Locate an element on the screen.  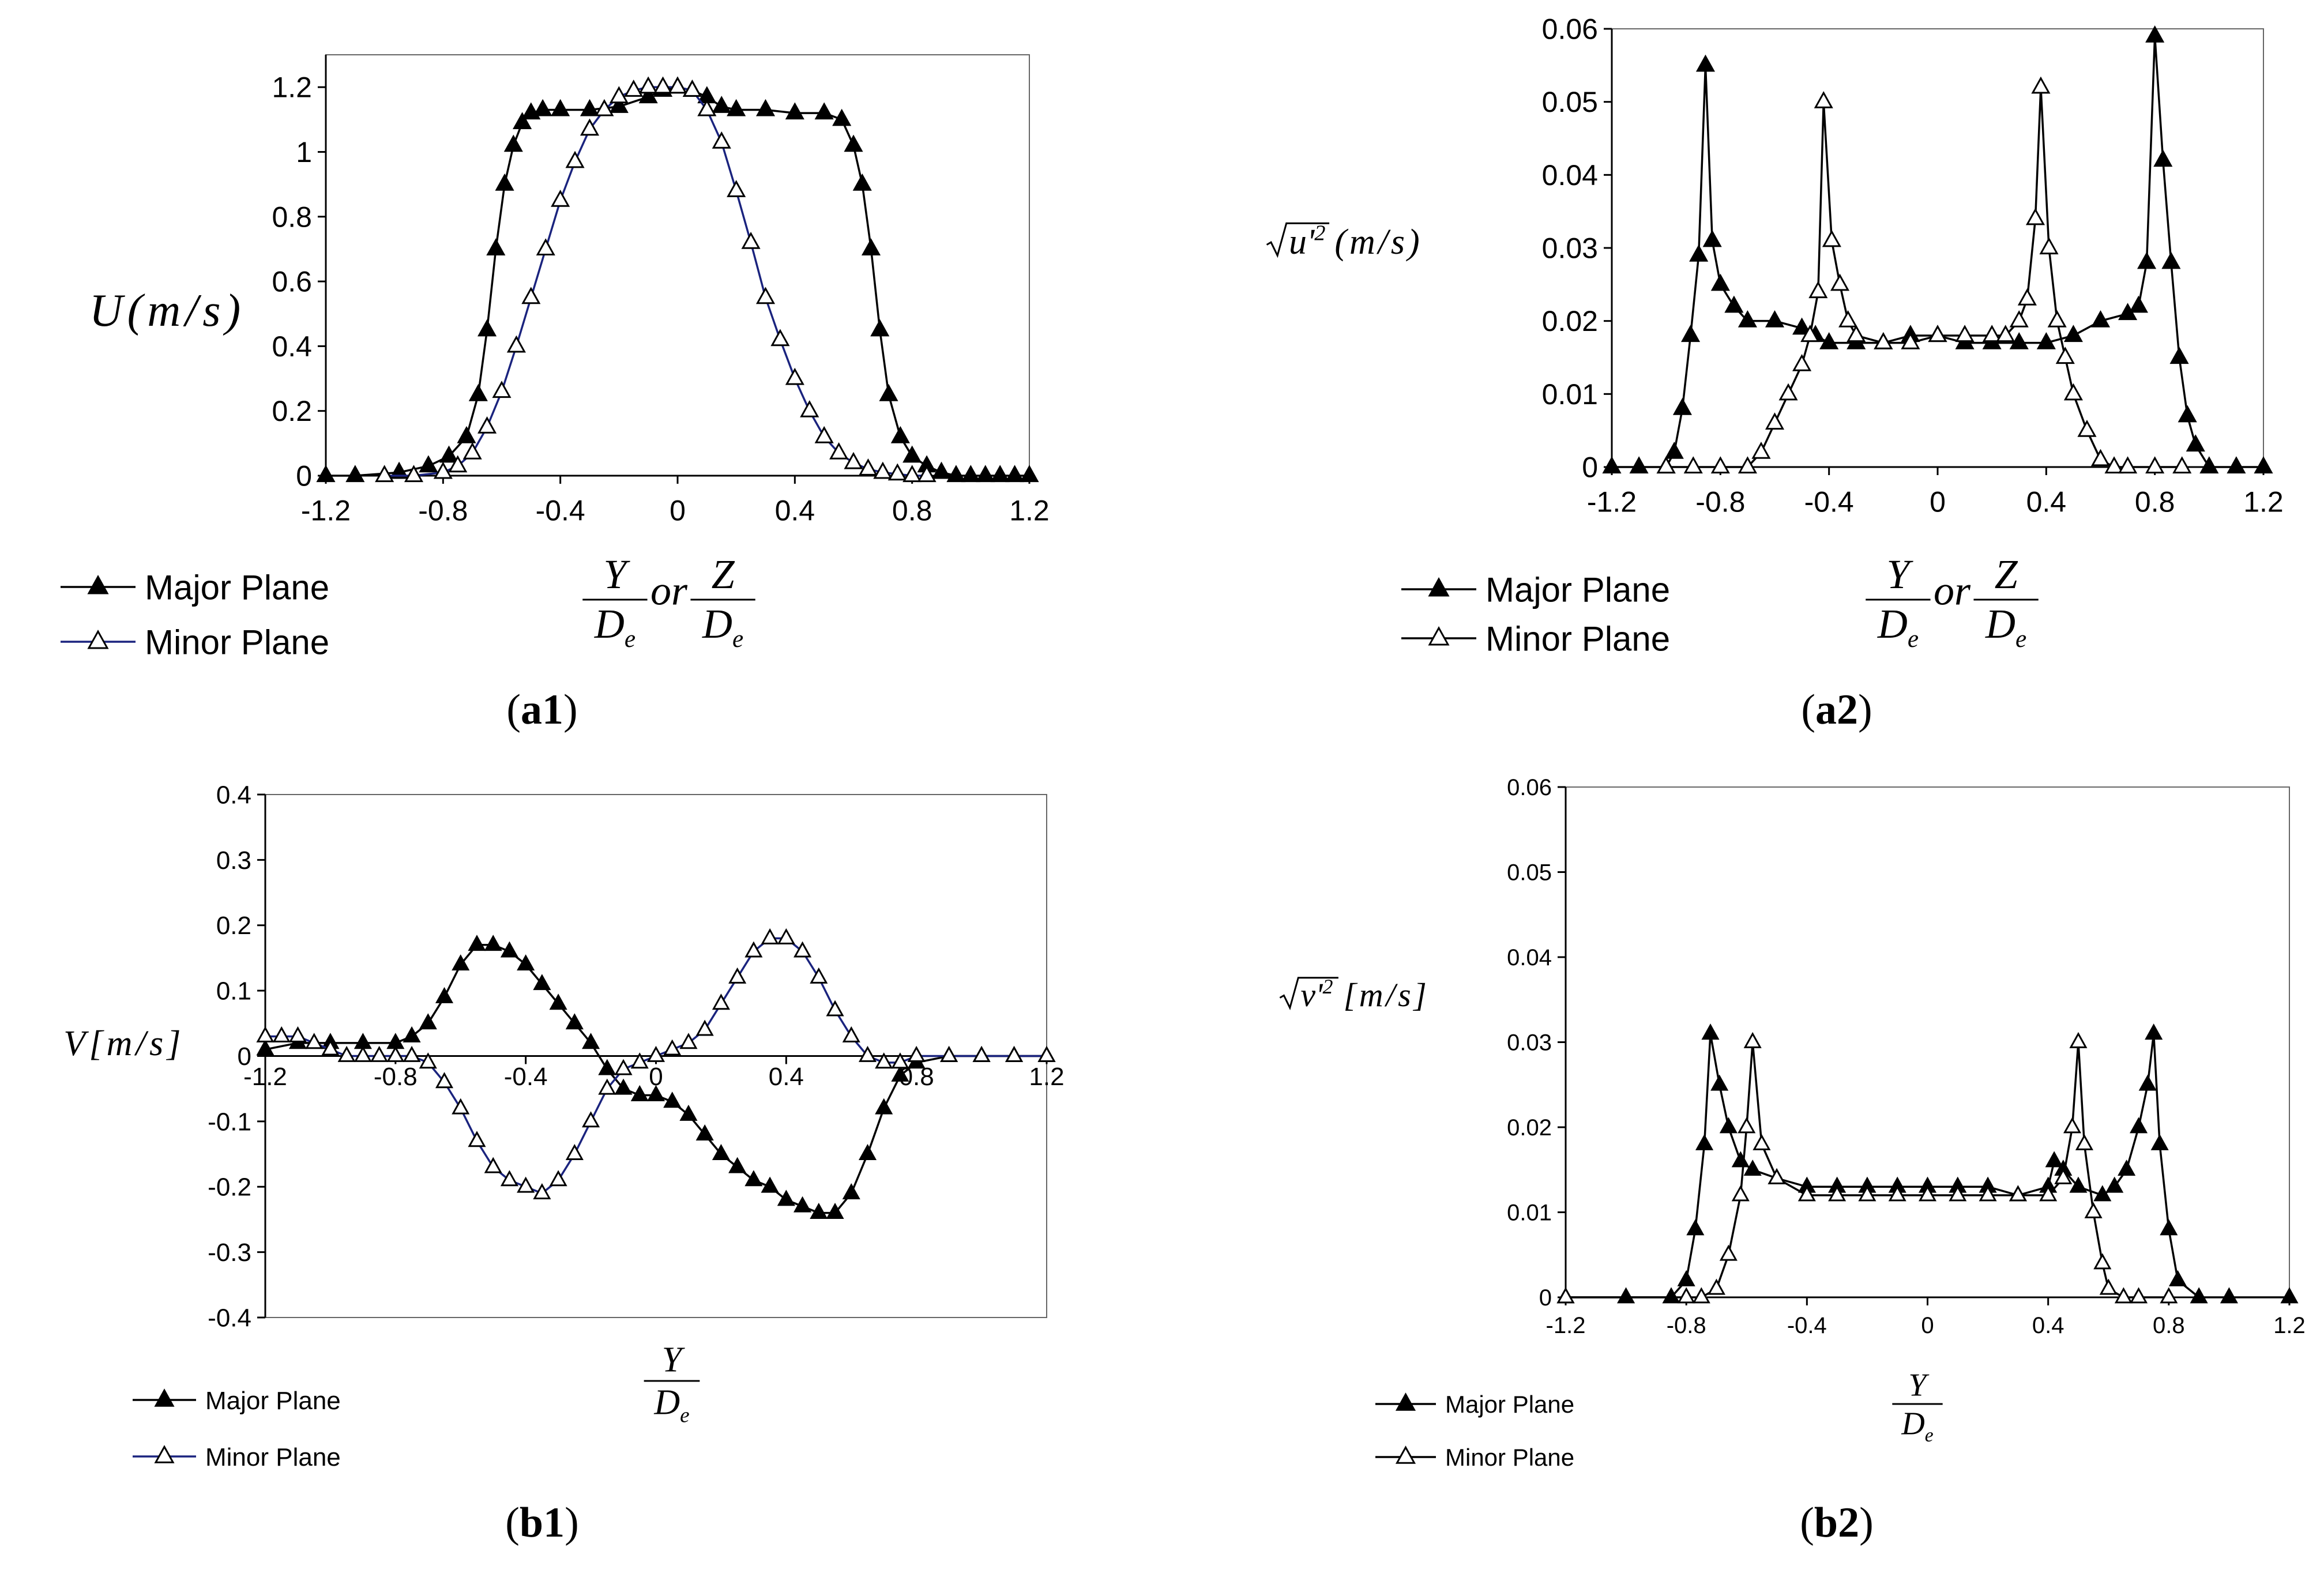
y-tick-label: 0.04 is located at coordinates (1570, 175).